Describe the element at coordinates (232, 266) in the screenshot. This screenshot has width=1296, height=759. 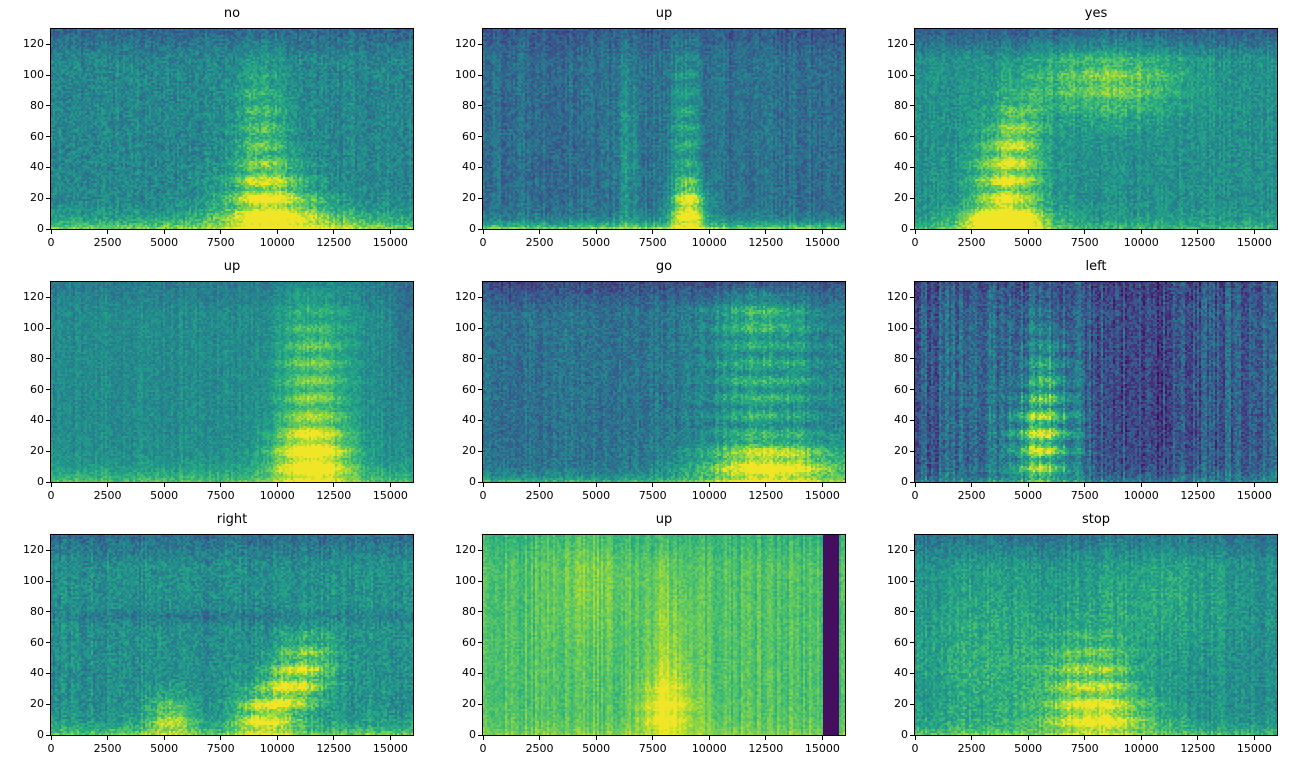
I see `subplot-title: up` at that location.